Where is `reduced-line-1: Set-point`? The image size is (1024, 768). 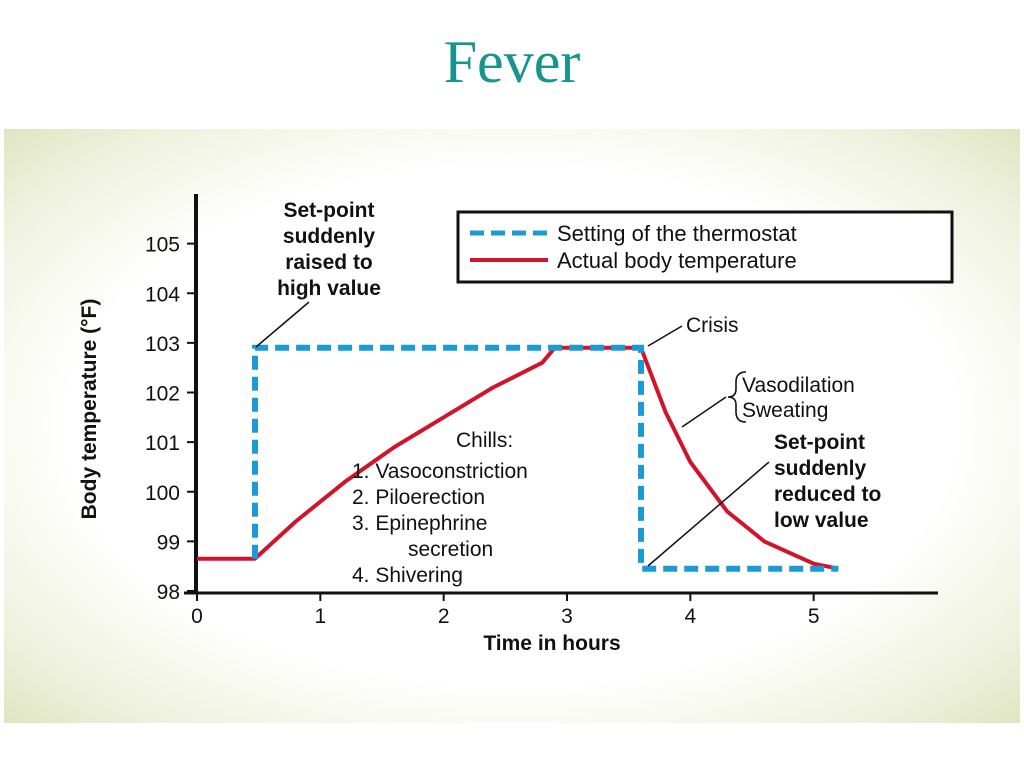
reduced-line-1: Set-point is located at coordinates (819, 442).